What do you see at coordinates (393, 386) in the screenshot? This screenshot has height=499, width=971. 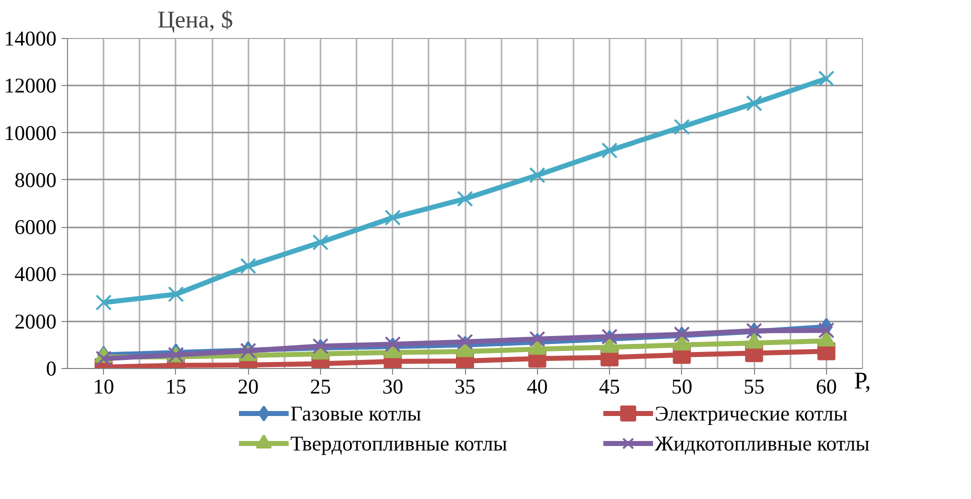 I see `x-tick-label: 30` at bounding box center [393, 386].